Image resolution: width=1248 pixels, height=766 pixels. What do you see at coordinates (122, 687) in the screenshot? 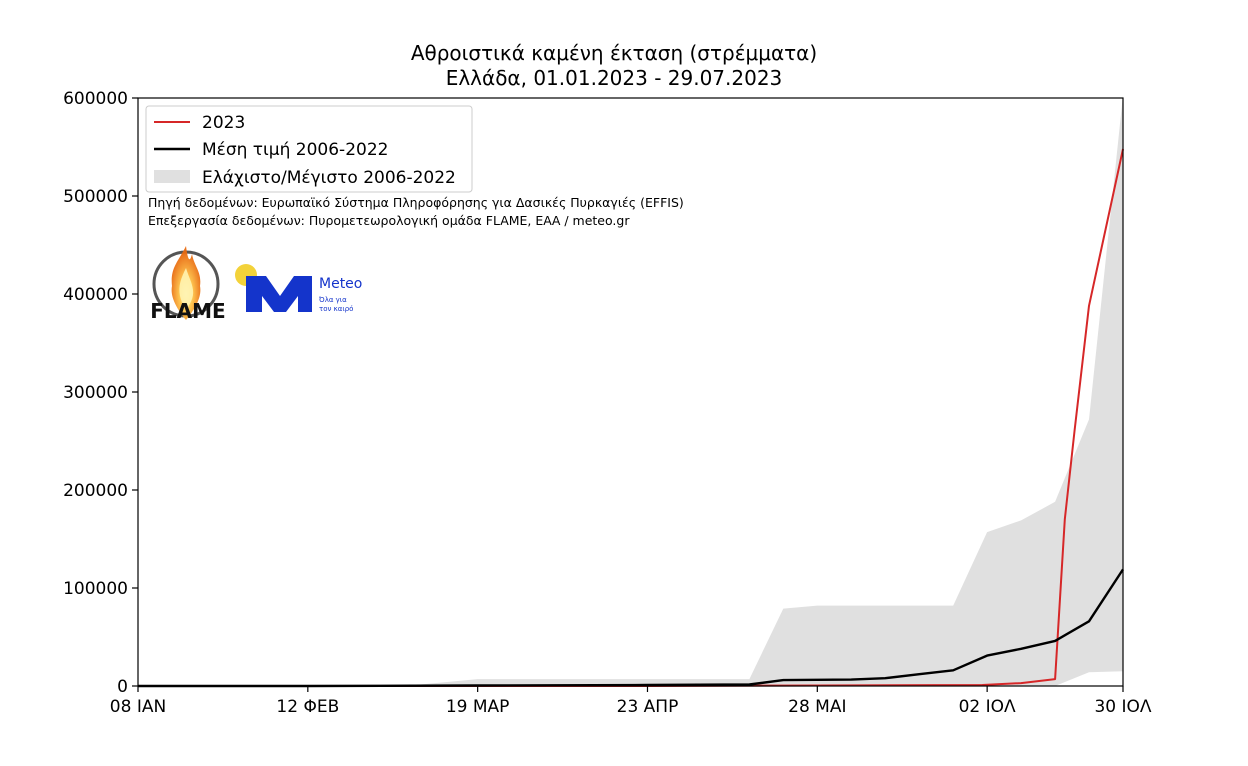
I see `y-tick-label: 0` at bounding box center [122, 687].